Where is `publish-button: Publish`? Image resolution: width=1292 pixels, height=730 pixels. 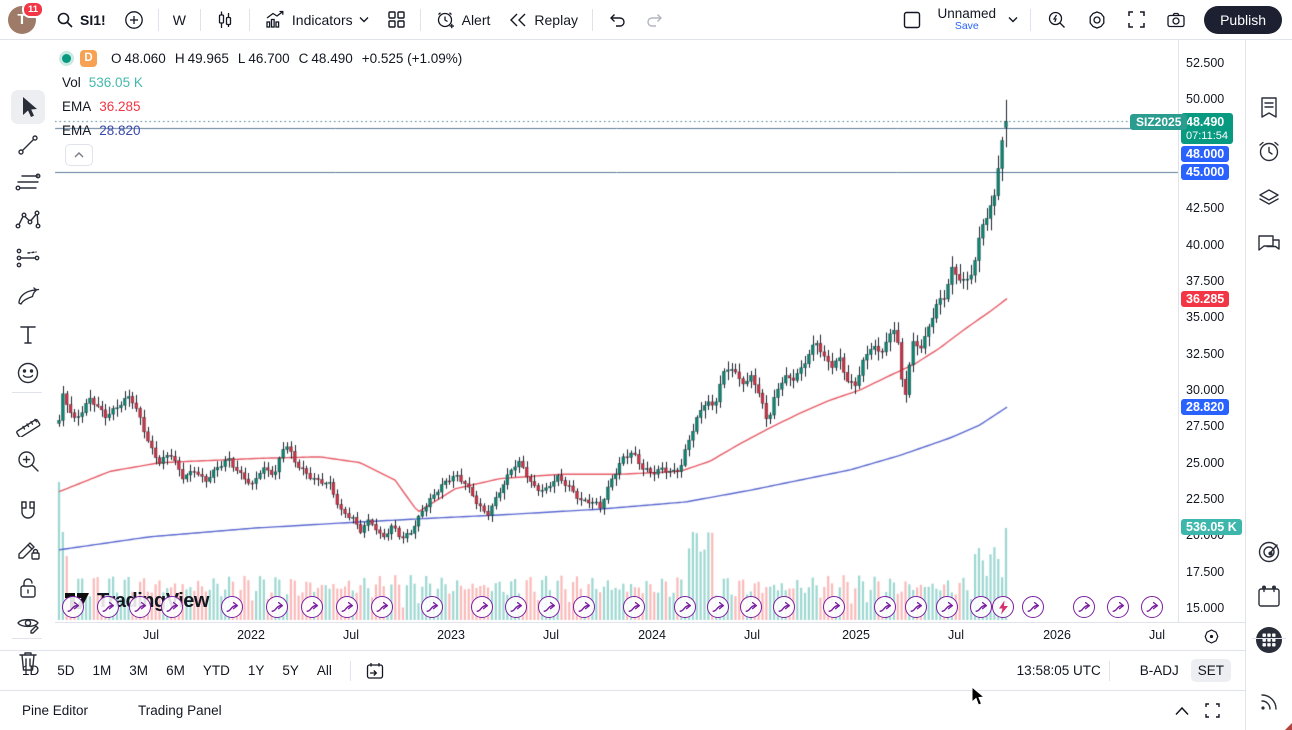
publish-button: Publish is located at coordinates (1243, 19).